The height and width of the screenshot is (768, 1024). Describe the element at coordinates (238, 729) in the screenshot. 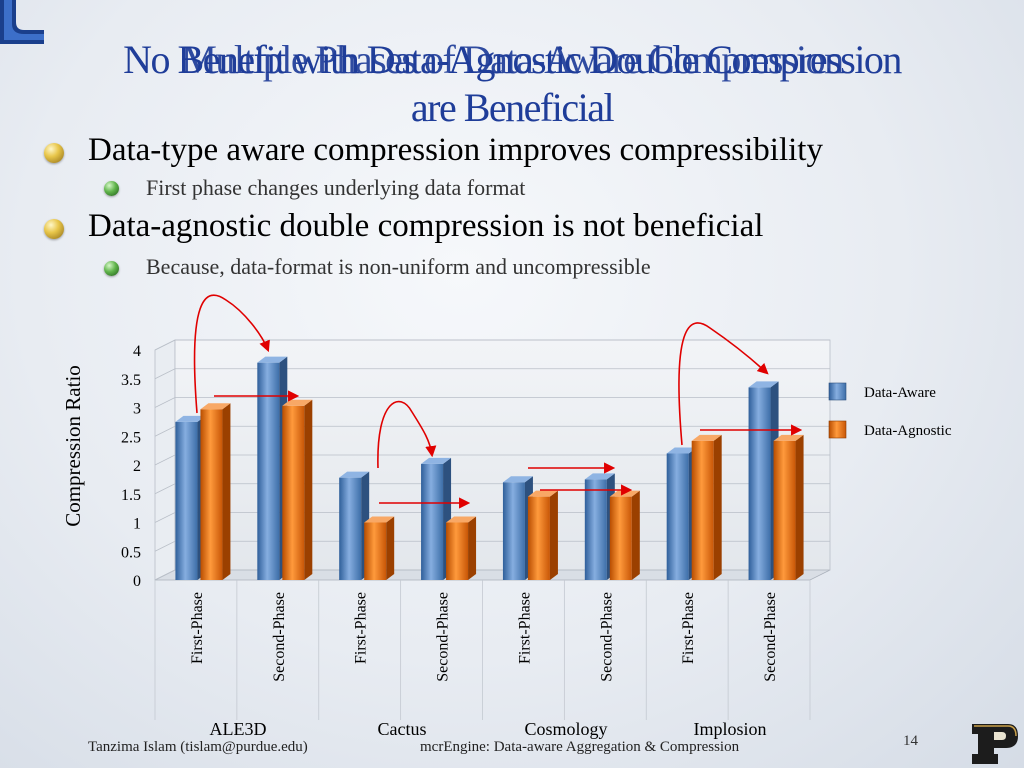

I see `group-label-ale3d: ALE3D` at that location.